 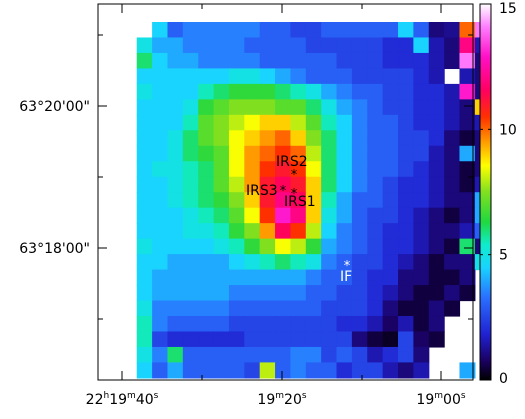 What do you see at coordinates (54, 249) in the screenshot?
I see `y-tick-label: 63°18'00"` at bounding box center [54, 249].